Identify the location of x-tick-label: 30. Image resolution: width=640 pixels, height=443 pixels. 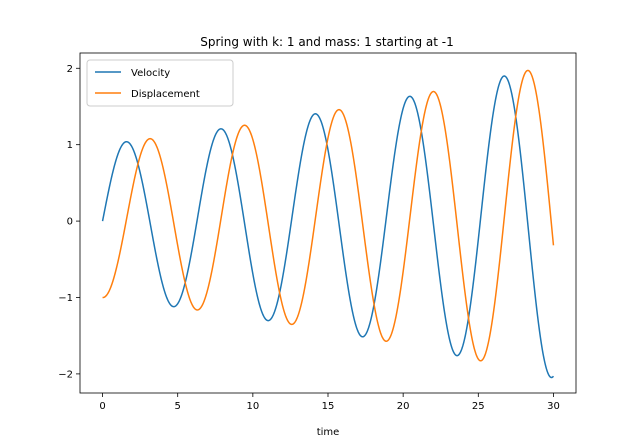
(553, 406).